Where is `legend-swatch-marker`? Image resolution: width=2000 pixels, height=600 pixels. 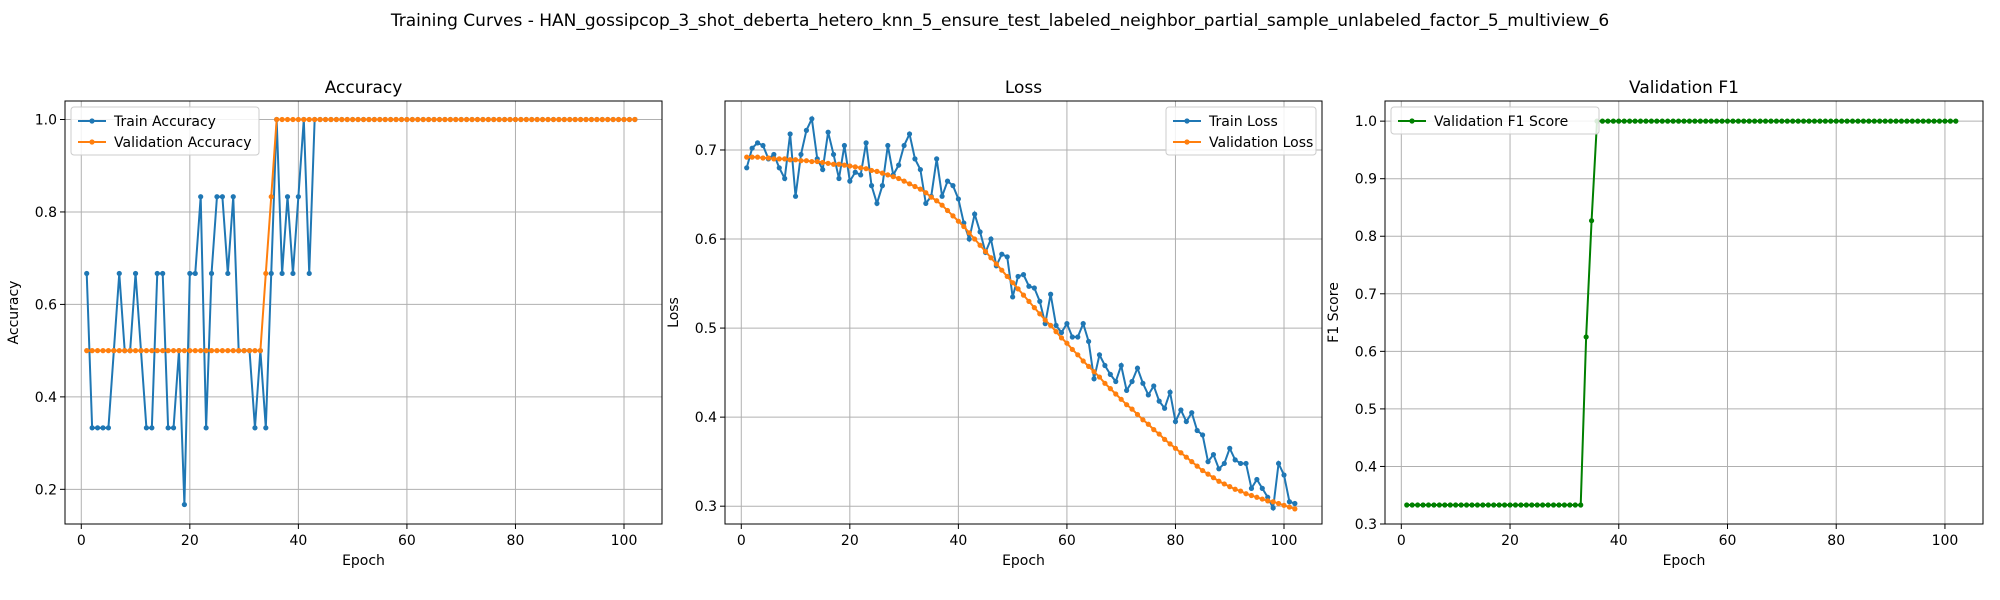
legend-swatch-marker is located at coordinates (92, 142).